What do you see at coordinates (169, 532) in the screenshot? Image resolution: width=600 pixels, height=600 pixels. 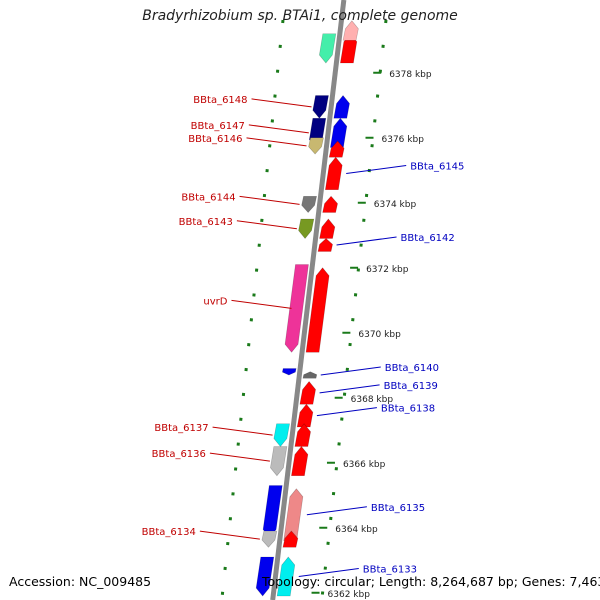 I see `gene-label: BBta_6134` at bounding box center [169, 532].